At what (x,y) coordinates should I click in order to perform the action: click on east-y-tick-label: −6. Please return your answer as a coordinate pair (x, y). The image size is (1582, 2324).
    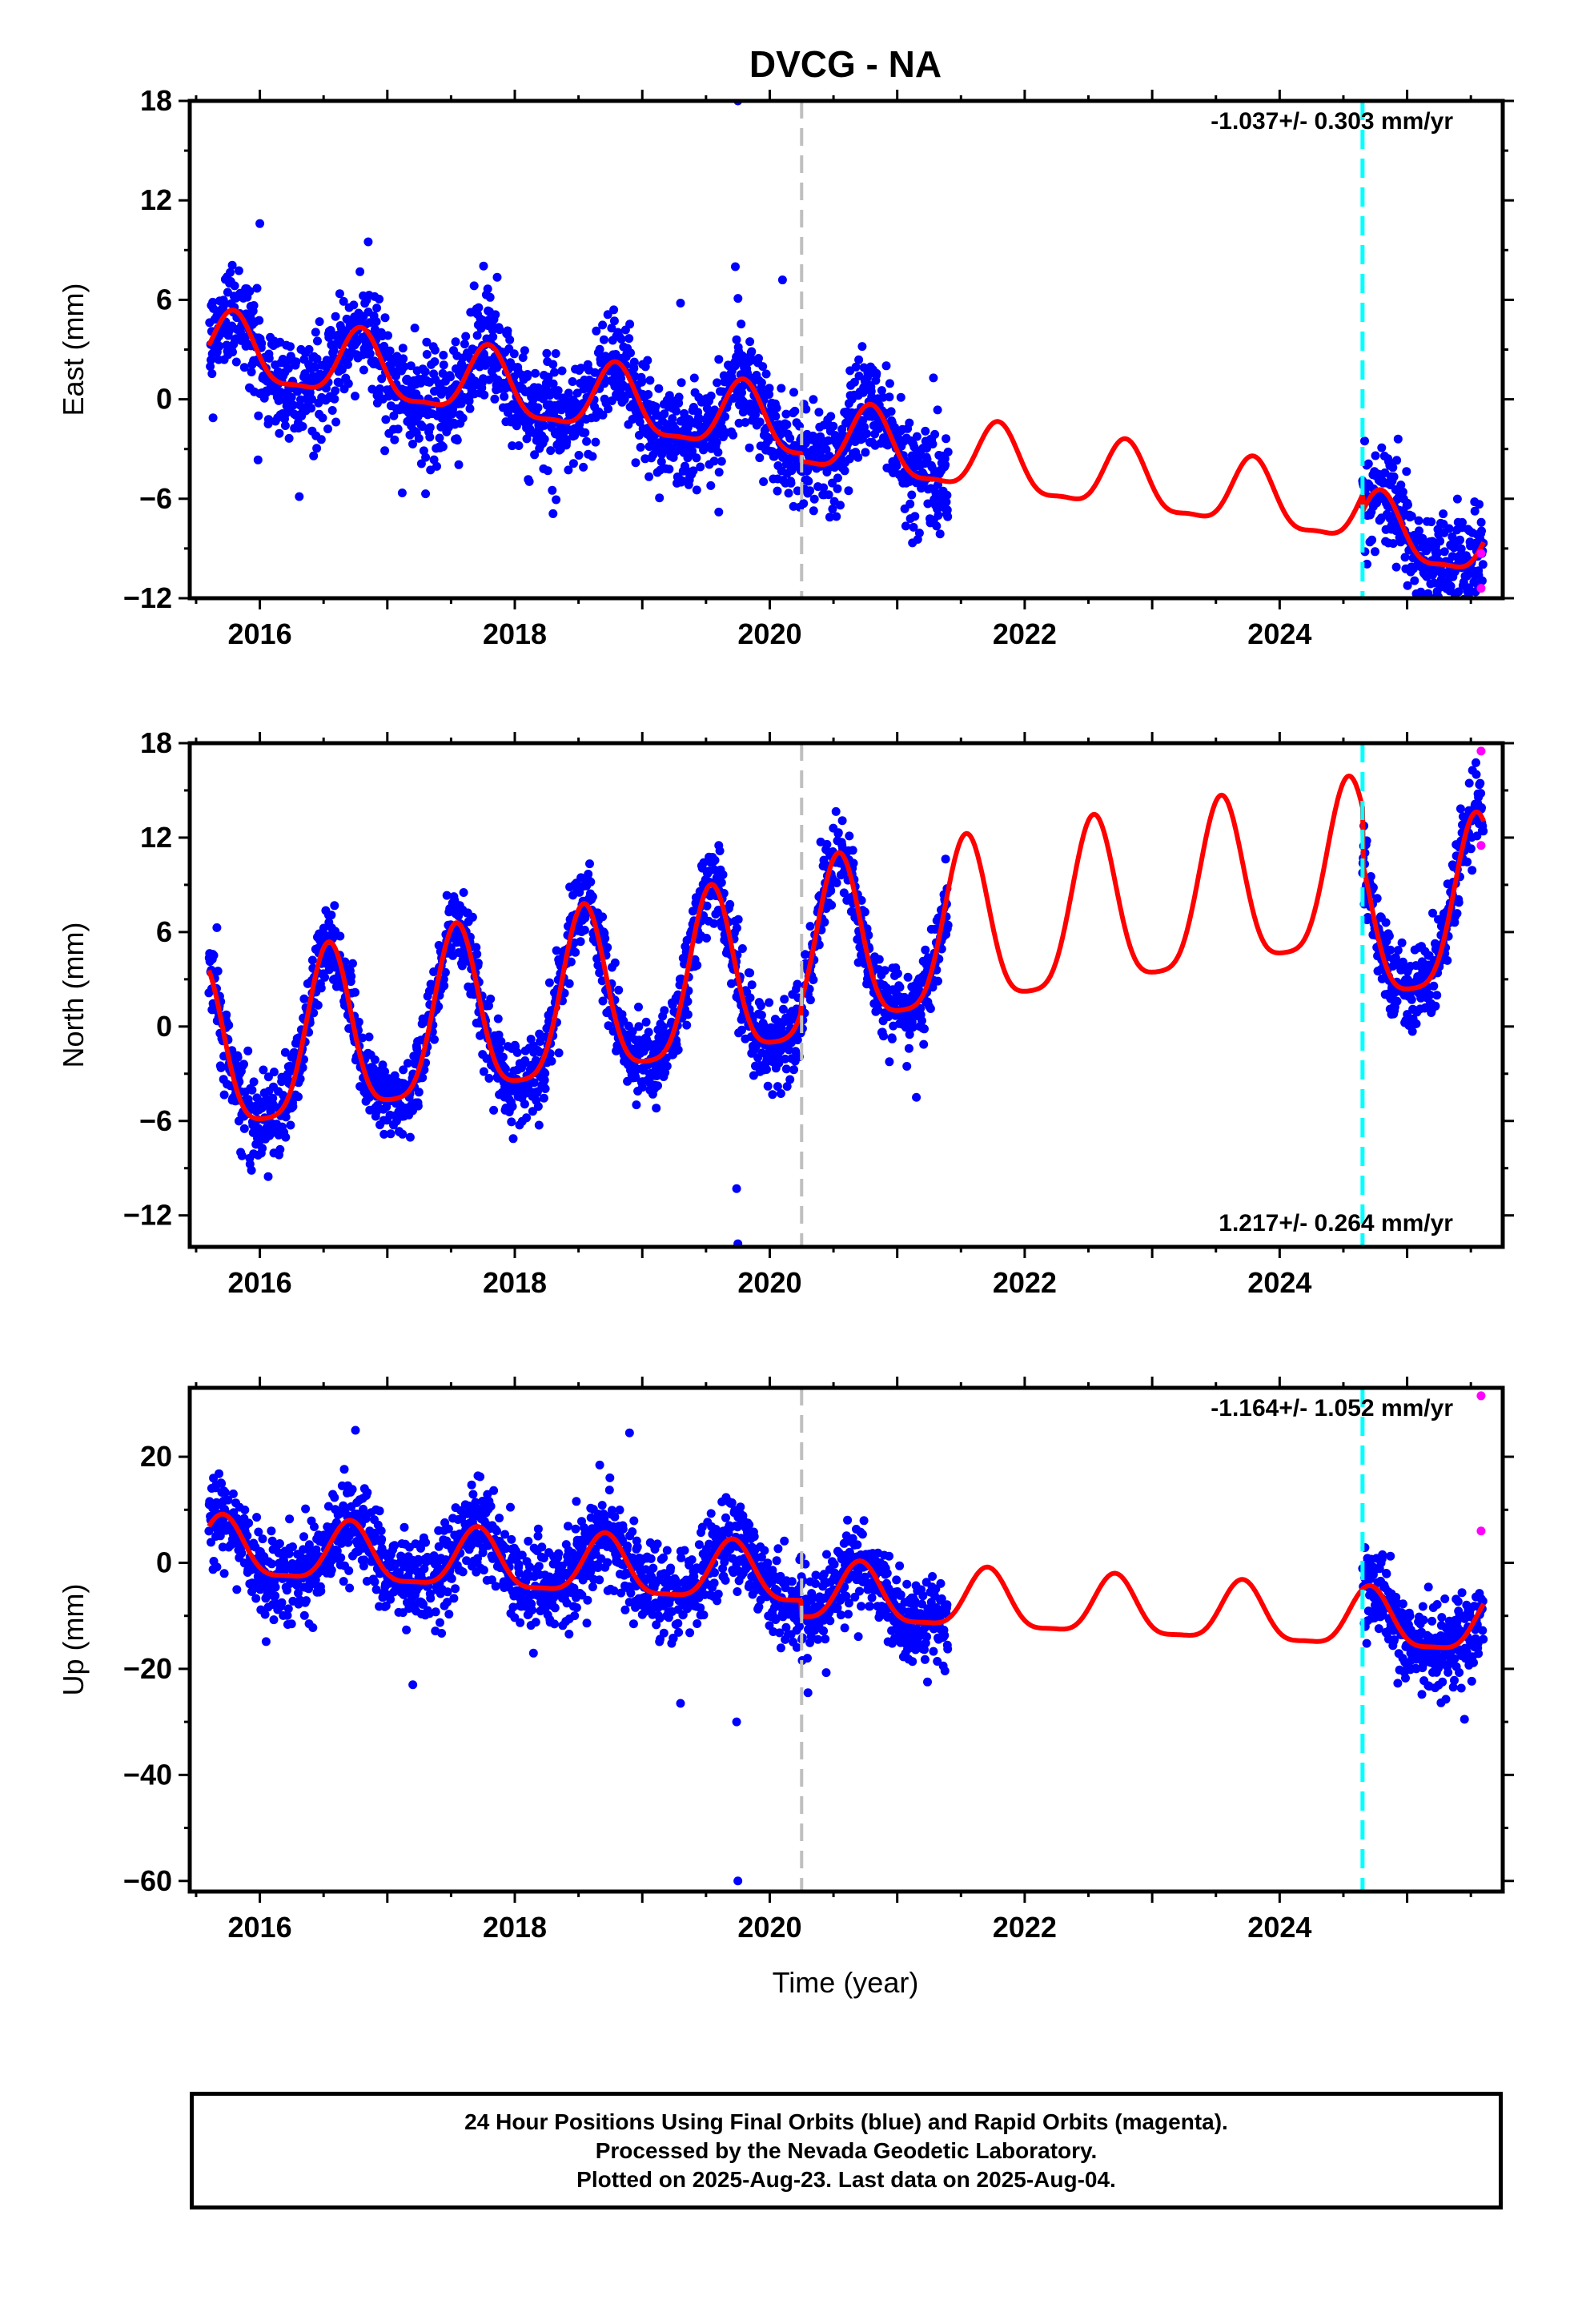
    Looking at the image, I should click on (155, 498).